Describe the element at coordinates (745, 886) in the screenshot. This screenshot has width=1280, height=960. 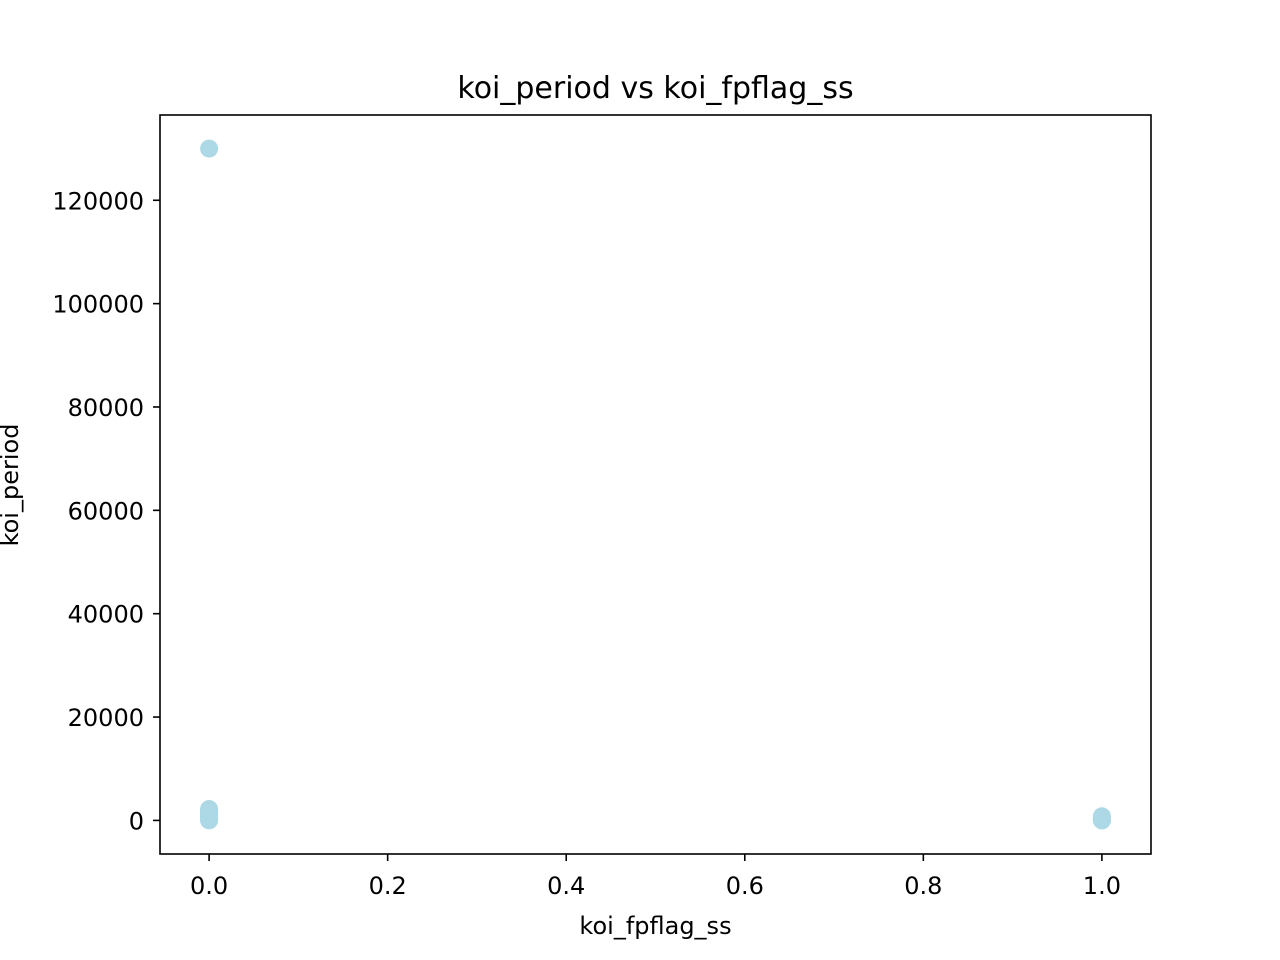
I see `x-tick-label: 0.6` at that location.